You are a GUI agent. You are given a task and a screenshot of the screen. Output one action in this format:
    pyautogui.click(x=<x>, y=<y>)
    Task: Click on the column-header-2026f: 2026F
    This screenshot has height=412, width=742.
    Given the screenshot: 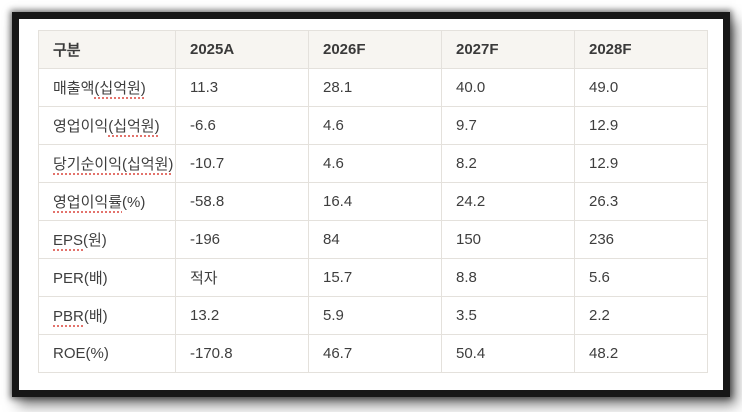 What is the action you would take?
    pyautogui.click(x=375, y=49)
    